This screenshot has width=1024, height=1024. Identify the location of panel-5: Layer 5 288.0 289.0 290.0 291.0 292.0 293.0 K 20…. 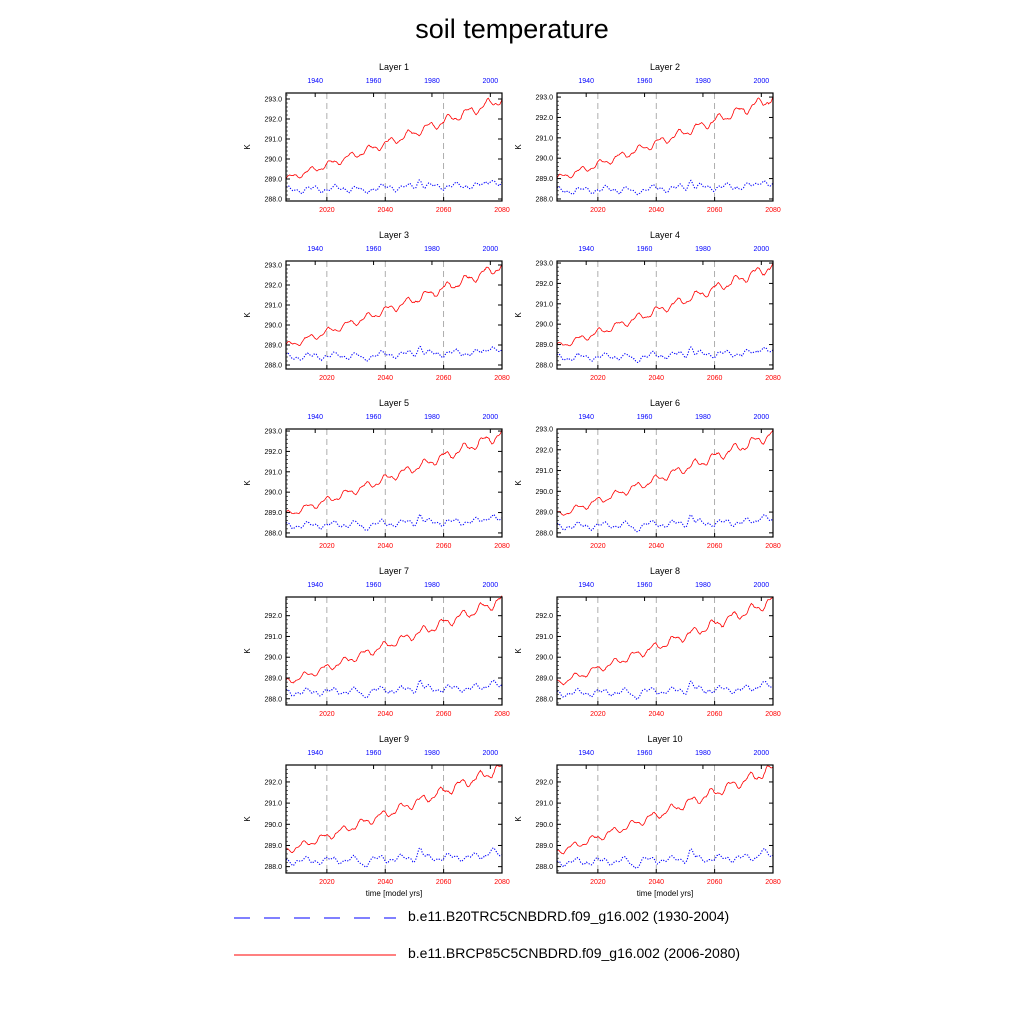
(376, 474).